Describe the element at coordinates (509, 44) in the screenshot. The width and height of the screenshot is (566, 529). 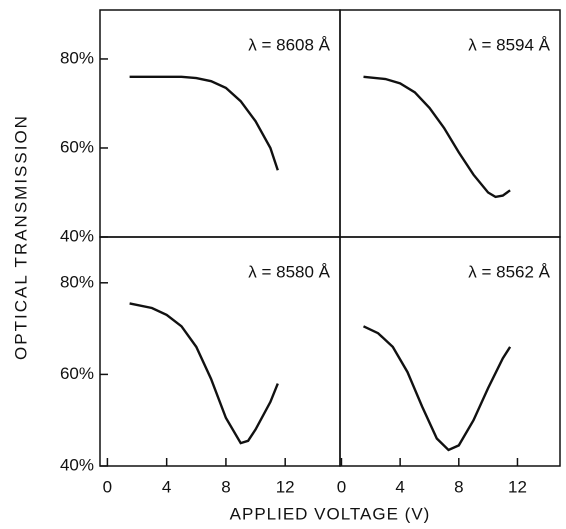
I see `panel-title: λ = 8594 Å` at that location.